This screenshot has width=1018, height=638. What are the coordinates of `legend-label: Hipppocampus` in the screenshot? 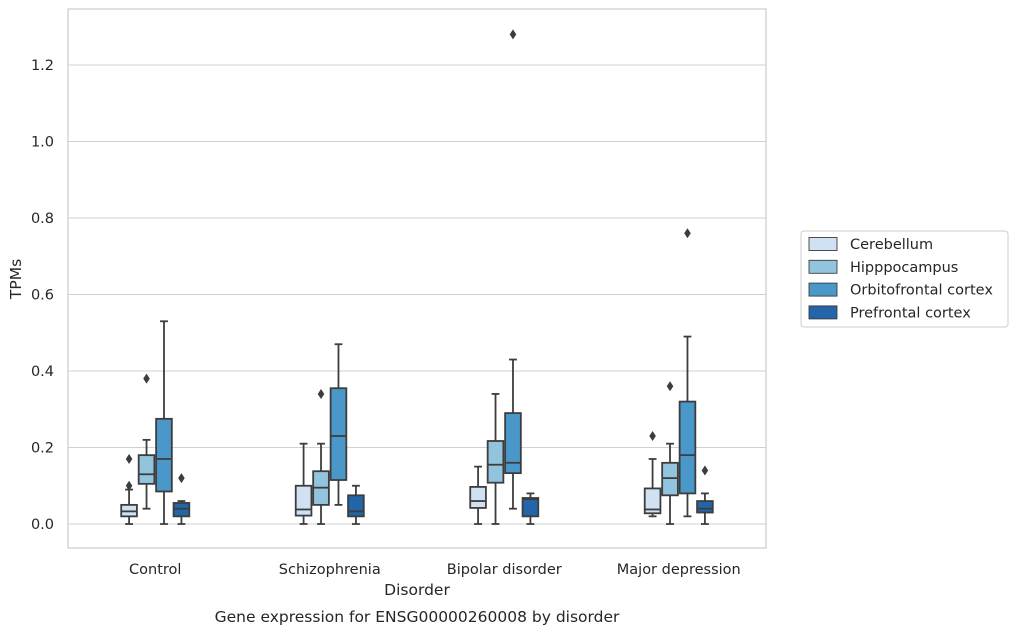 It's located at (904, 268).